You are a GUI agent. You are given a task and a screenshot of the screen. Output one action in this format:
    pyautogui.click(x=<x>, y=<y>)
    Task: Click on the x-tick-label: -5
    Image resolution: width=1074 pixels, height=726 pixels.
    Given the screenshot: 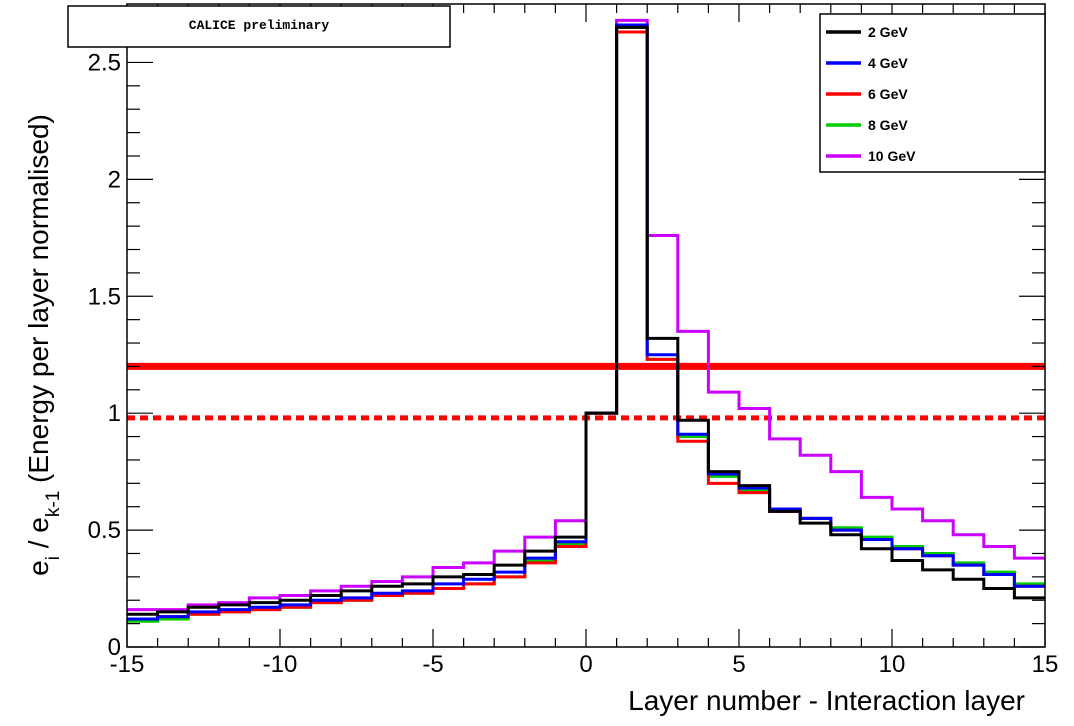 What is the action you would take?
    pyautogui.click(x=432, y=664)
    